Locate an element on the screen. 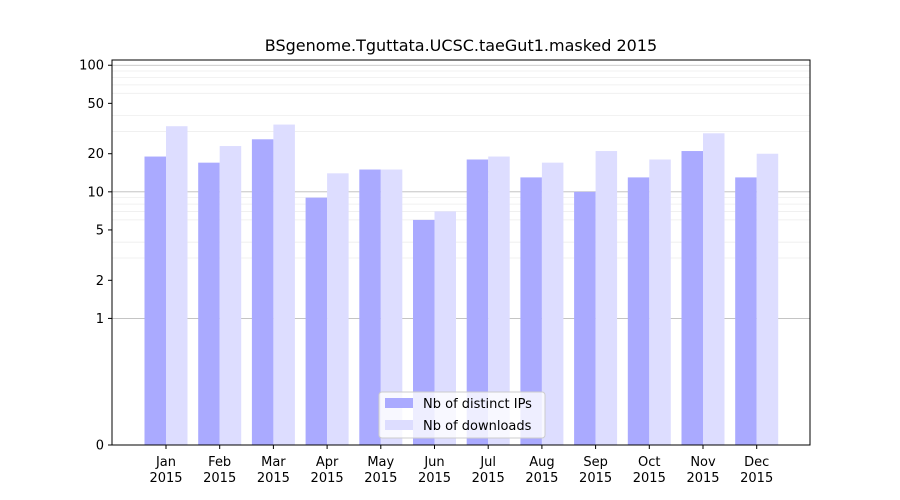 The height and width of the screenshot is (500, 900). x-tick-label-month: Apr is located at coordinates (327, 462).